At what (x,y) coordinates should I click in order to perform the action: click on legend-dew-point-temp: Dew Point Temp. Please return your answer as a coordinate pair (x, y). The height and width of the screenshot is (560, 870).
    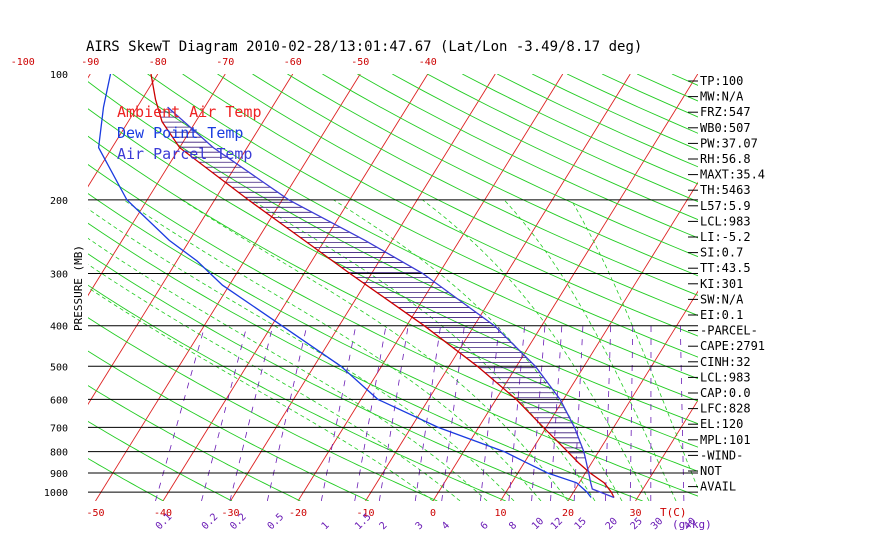
    Looking at the image, I should click on (180, 133).